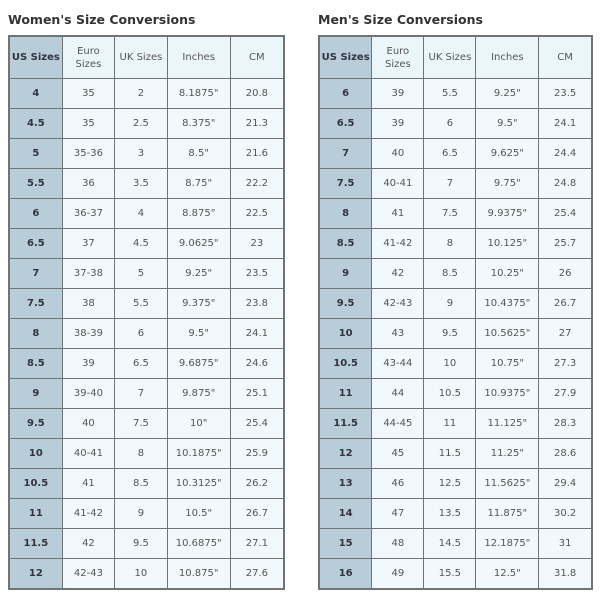 The image size is (600, 600). Describe the element at coordinates (565, 183) in the screenshot. I see `table-cell: 24.8` at that location.